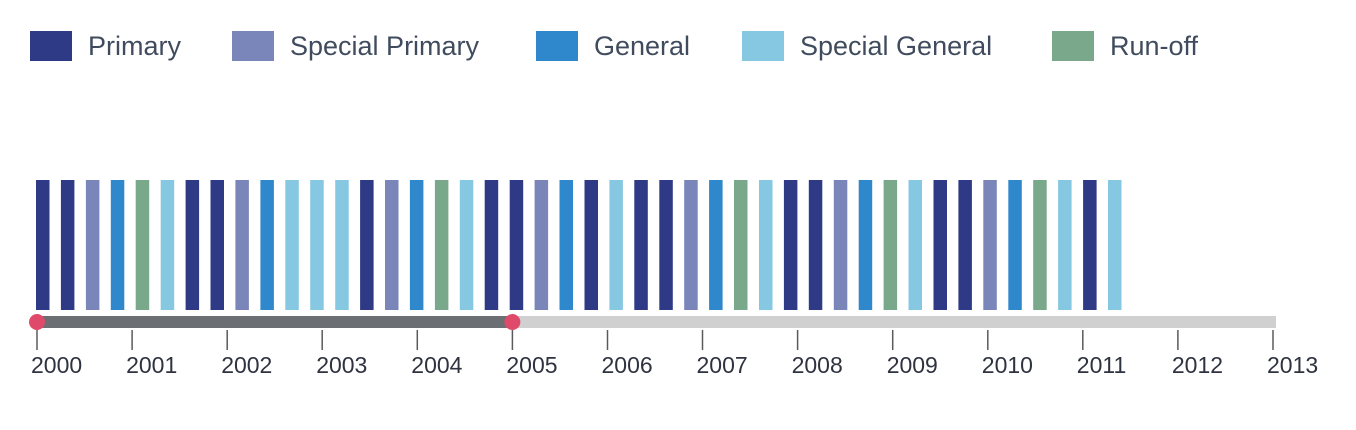  I want to click on year-label: 2007, so click(722, 365).